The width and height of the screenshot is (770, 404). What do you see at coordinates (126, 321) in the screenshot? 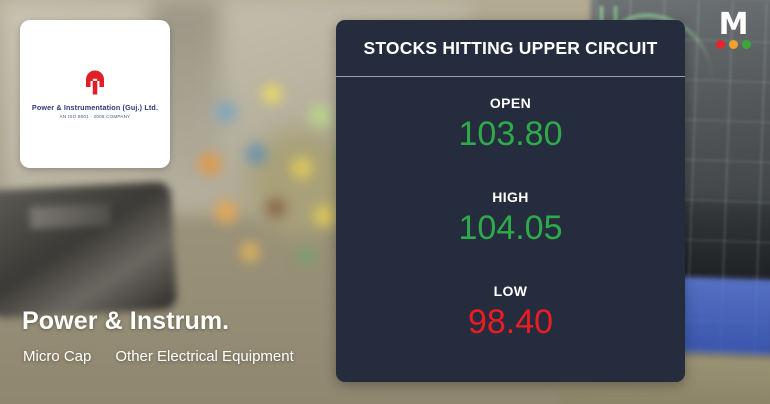
I see `company-short-name: Power & Instrum.` at bounding box center [126, 321].